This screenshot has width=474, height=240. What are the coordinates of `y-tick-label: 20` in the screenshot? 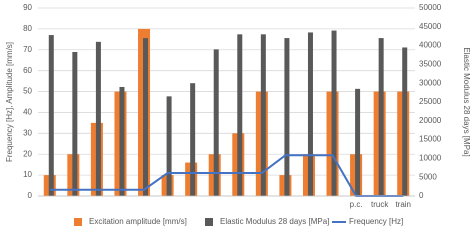 It's located at (27, 153).